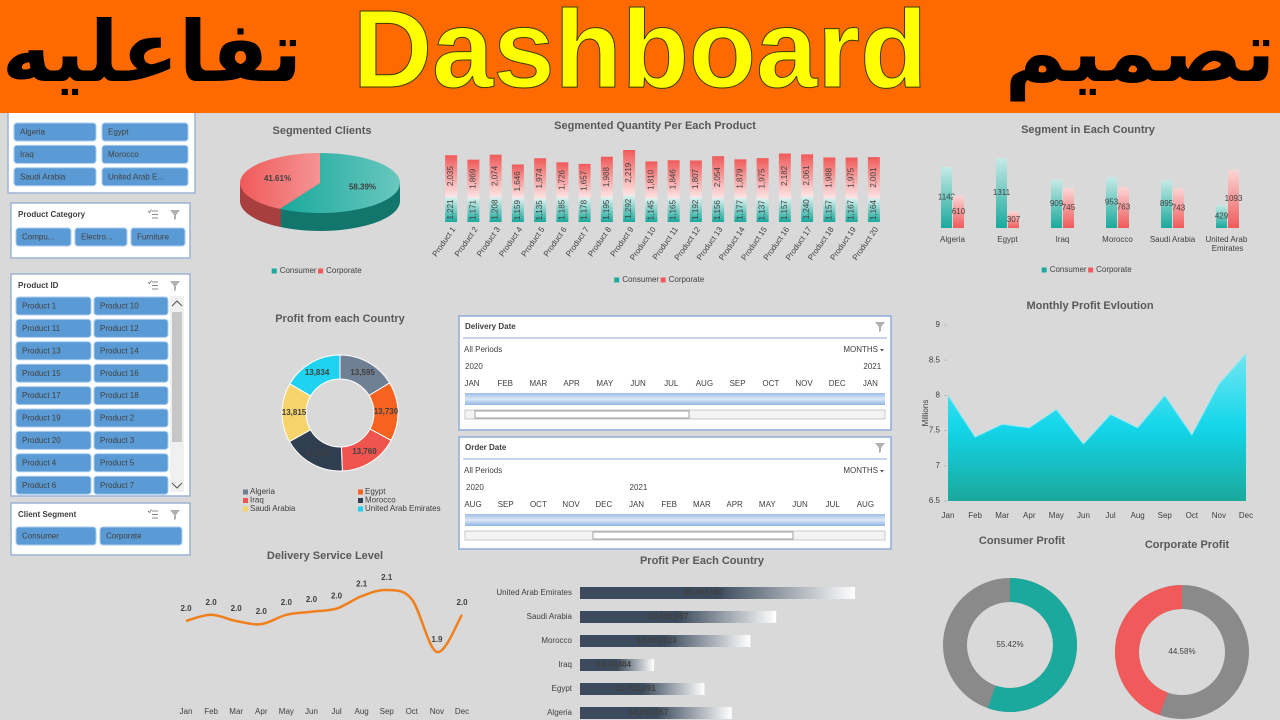  Describe the element at coordinates (41, 418) in the screenshot. I see `button-label: Product 19` at that location.